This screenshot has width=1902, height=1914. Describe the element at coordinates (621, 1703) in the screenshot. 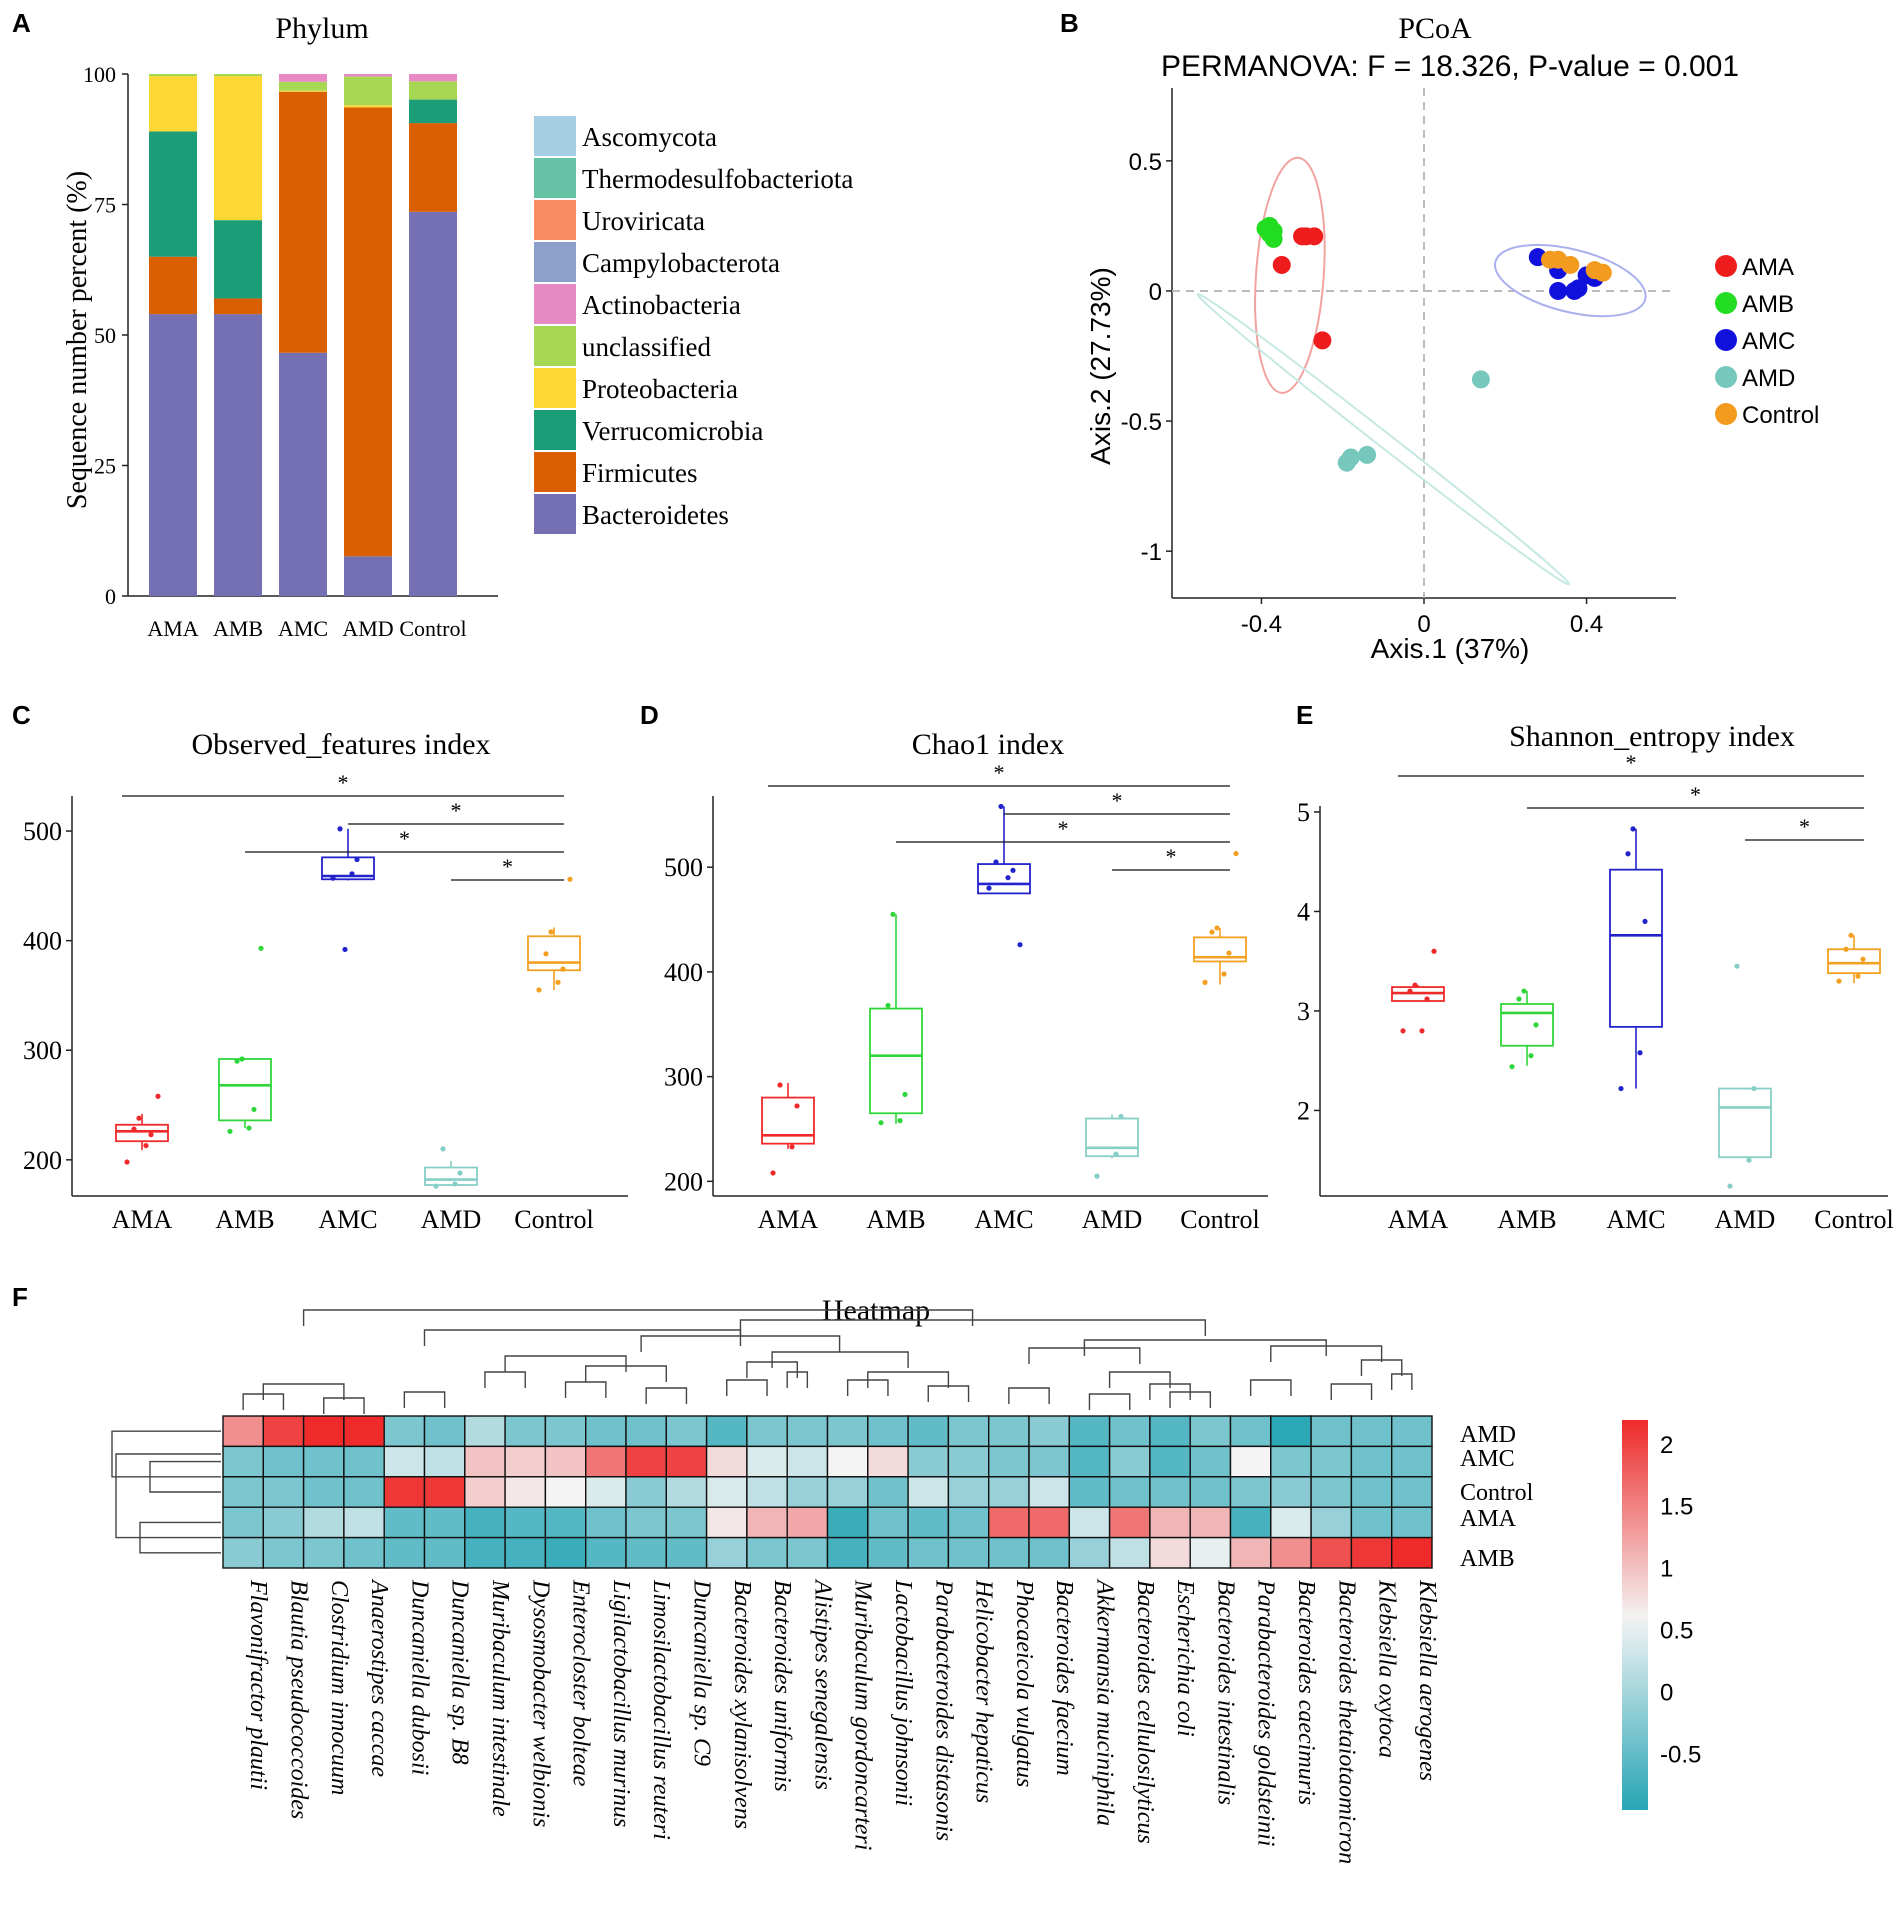

I see `panel-f-column-label: Ligilactobacillus murinus` at that location.